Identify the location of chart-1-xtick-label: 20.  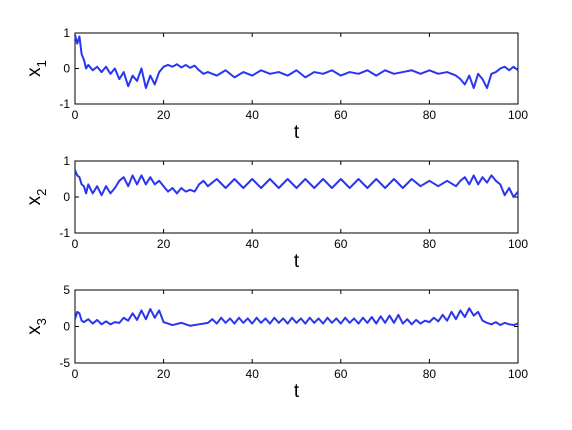
(164, 115).